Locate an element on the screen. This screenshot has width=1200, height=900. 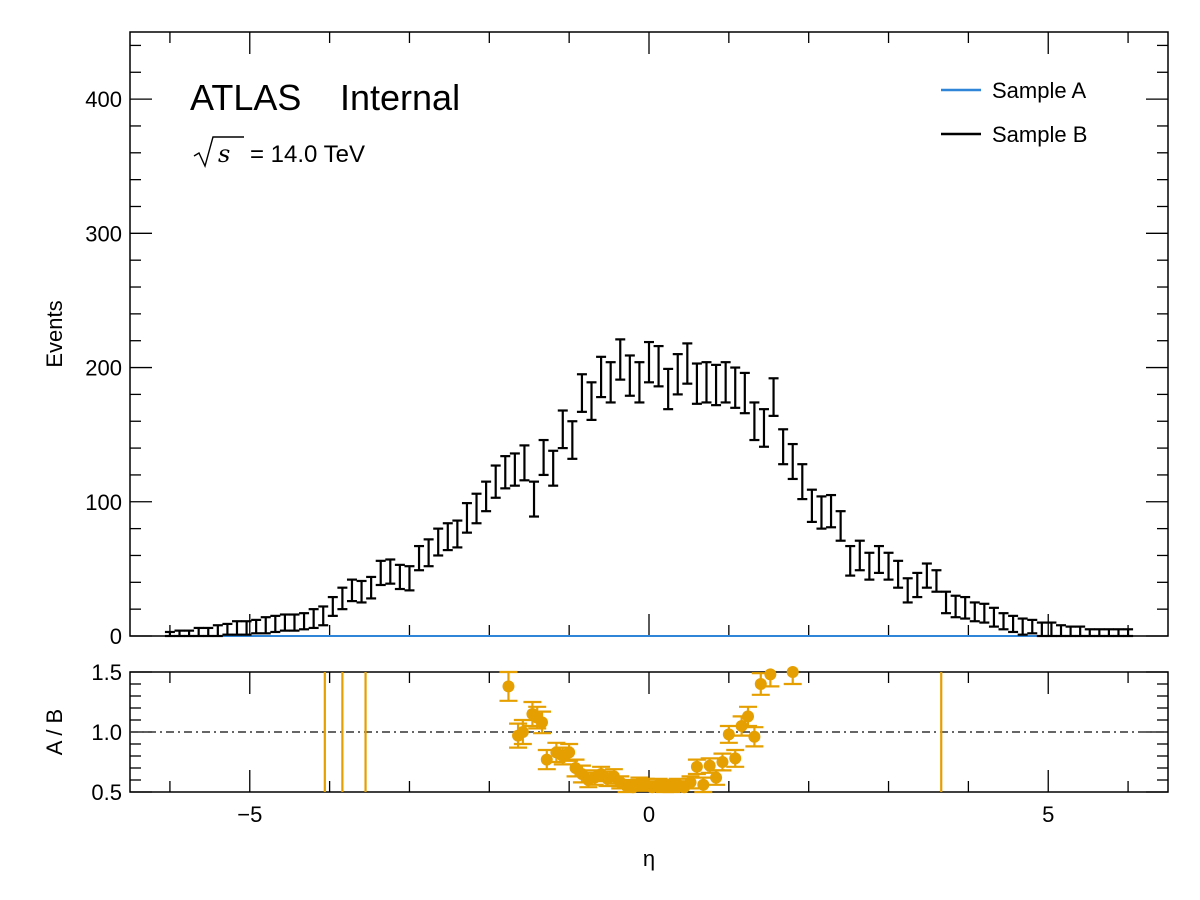
x-axis-title: η is located at coordinates (649, 858).